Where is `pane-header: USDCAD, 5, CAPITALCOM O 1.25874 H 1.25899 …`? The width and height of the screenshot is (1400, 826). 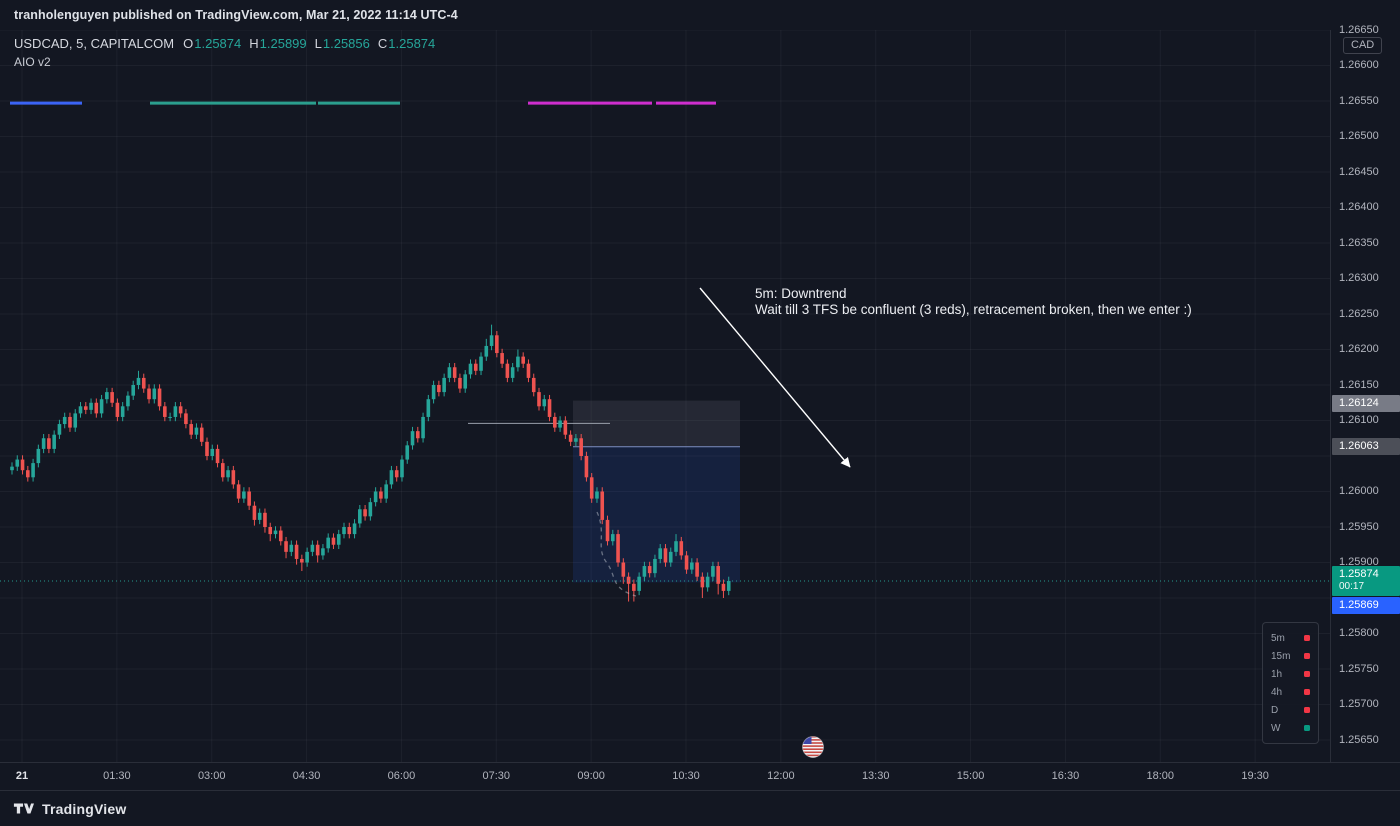
pane-header: USDCAD, 5, CAPITALCOM O 1.25874 H 1.25899 … is located at coordinates (224, 43).